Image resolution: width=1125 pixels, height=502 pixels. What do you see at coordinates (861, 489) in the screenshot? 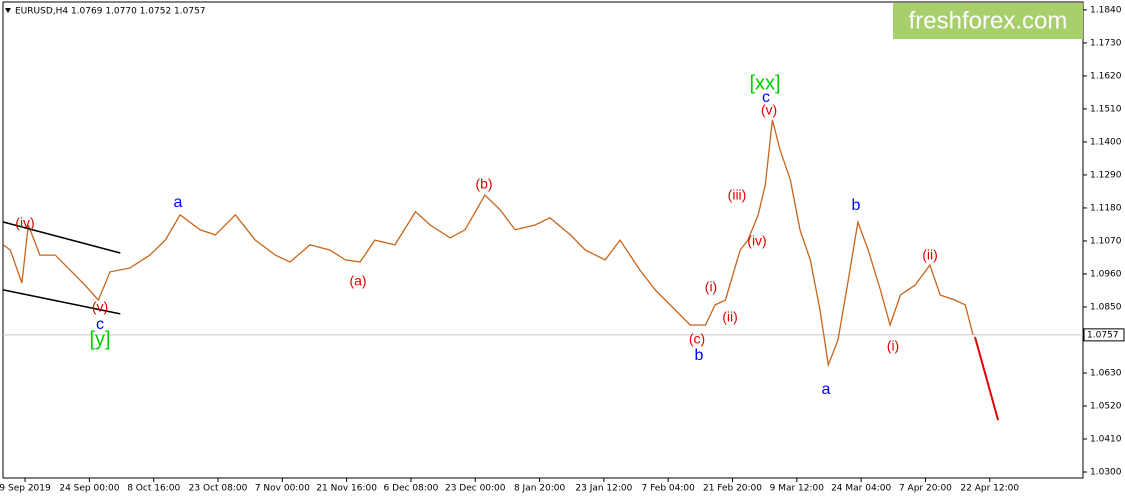
I see `x-tick-label: 24 Mar 04:00` at bounding box center [861, 489].